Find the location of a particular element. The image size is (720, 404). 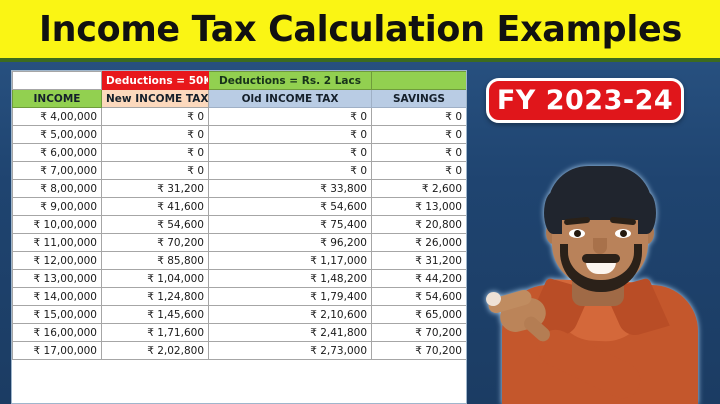

cell-income: ₹ 9,00,000 is located at coordinates (57, 206).